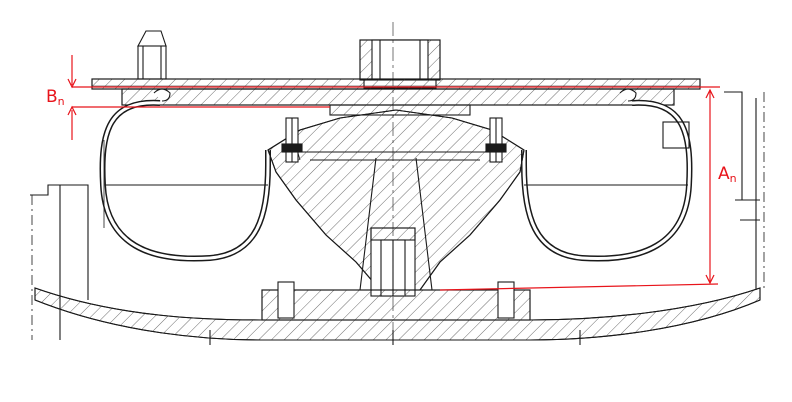 Image resolution: width=792 pixels, height=402 pixels. I want to click on impeller-rotor, so click(396, 200).